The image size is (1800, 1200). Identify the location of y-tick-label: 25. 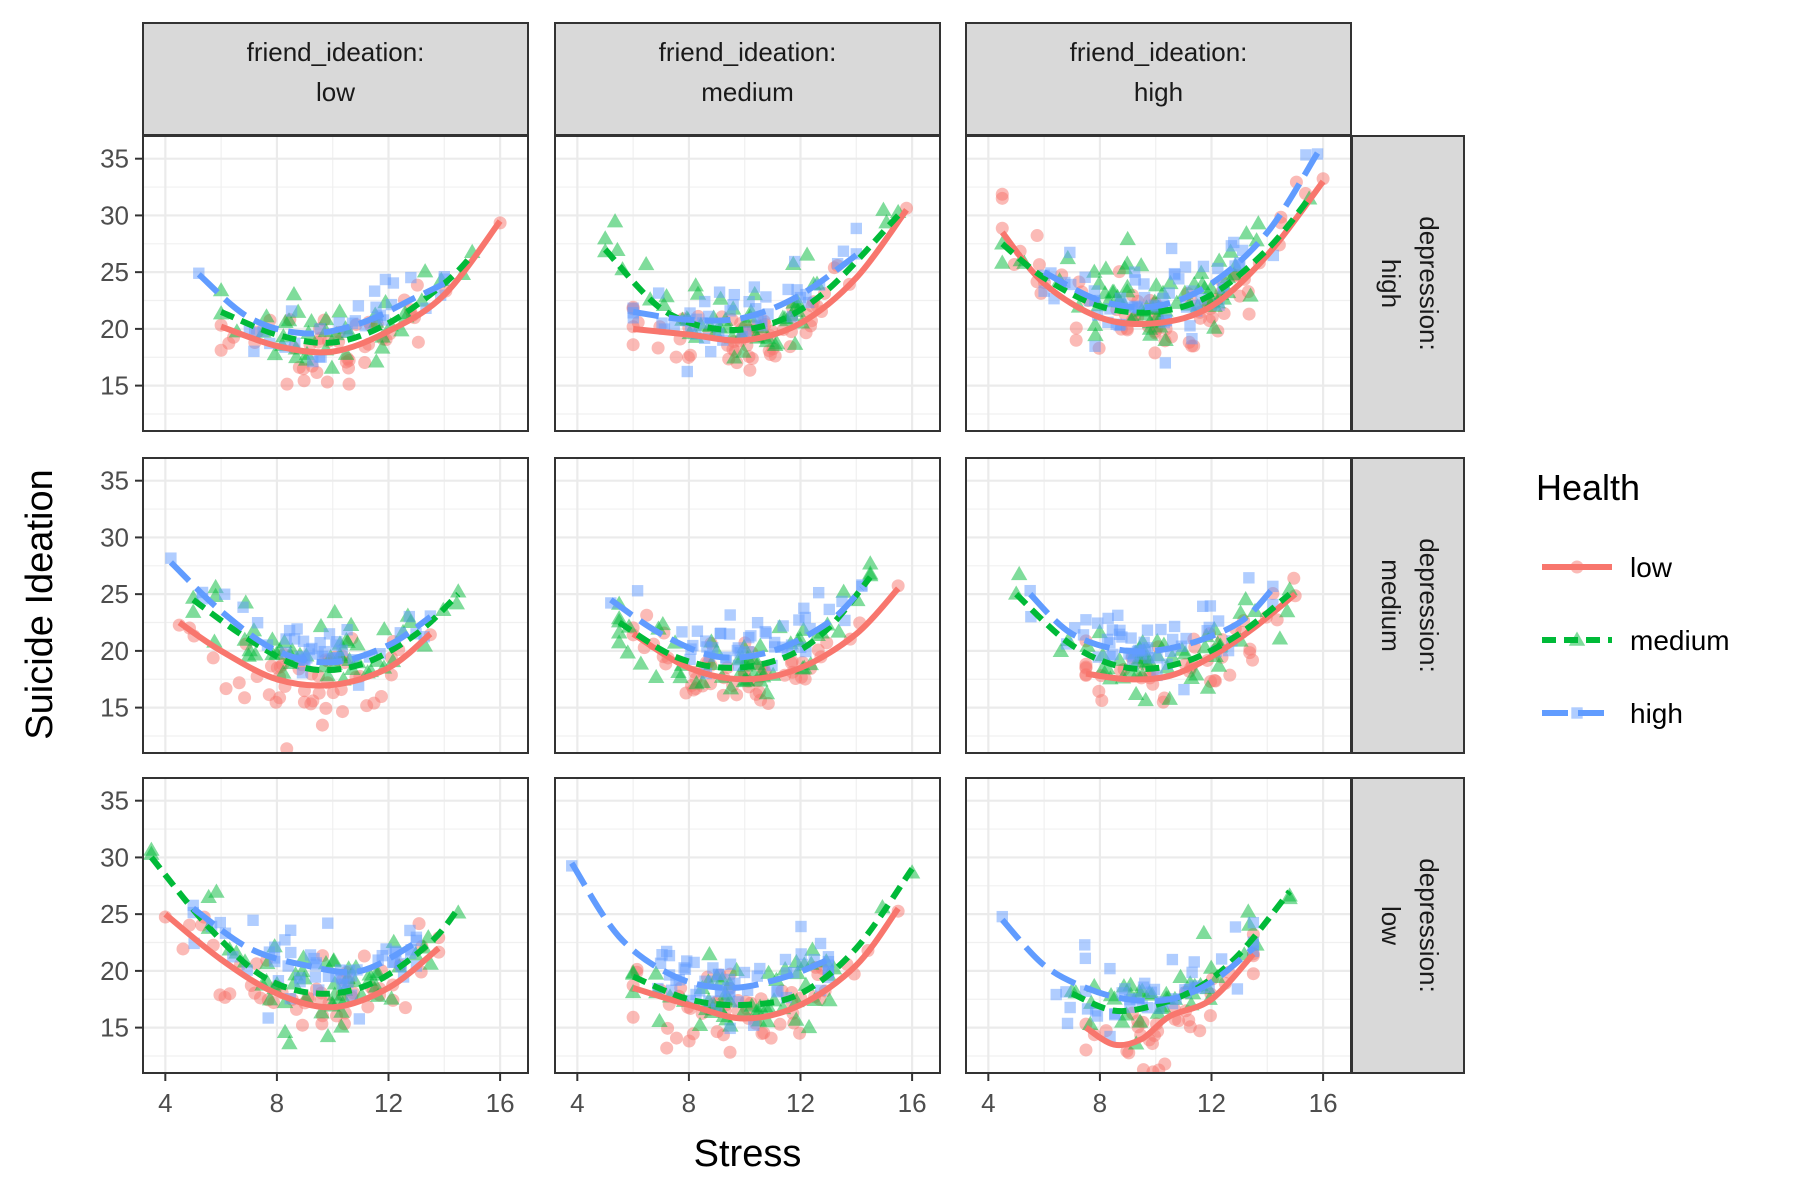
(114, 272).